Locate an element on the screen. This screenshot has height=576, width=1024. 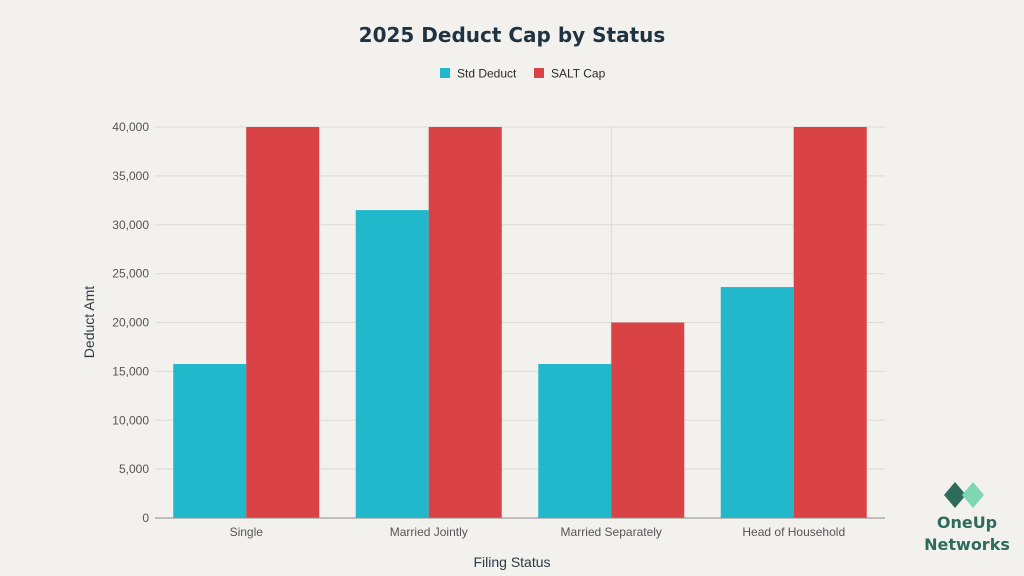
logo-diamond-icon is located at coordinates (964, 495).